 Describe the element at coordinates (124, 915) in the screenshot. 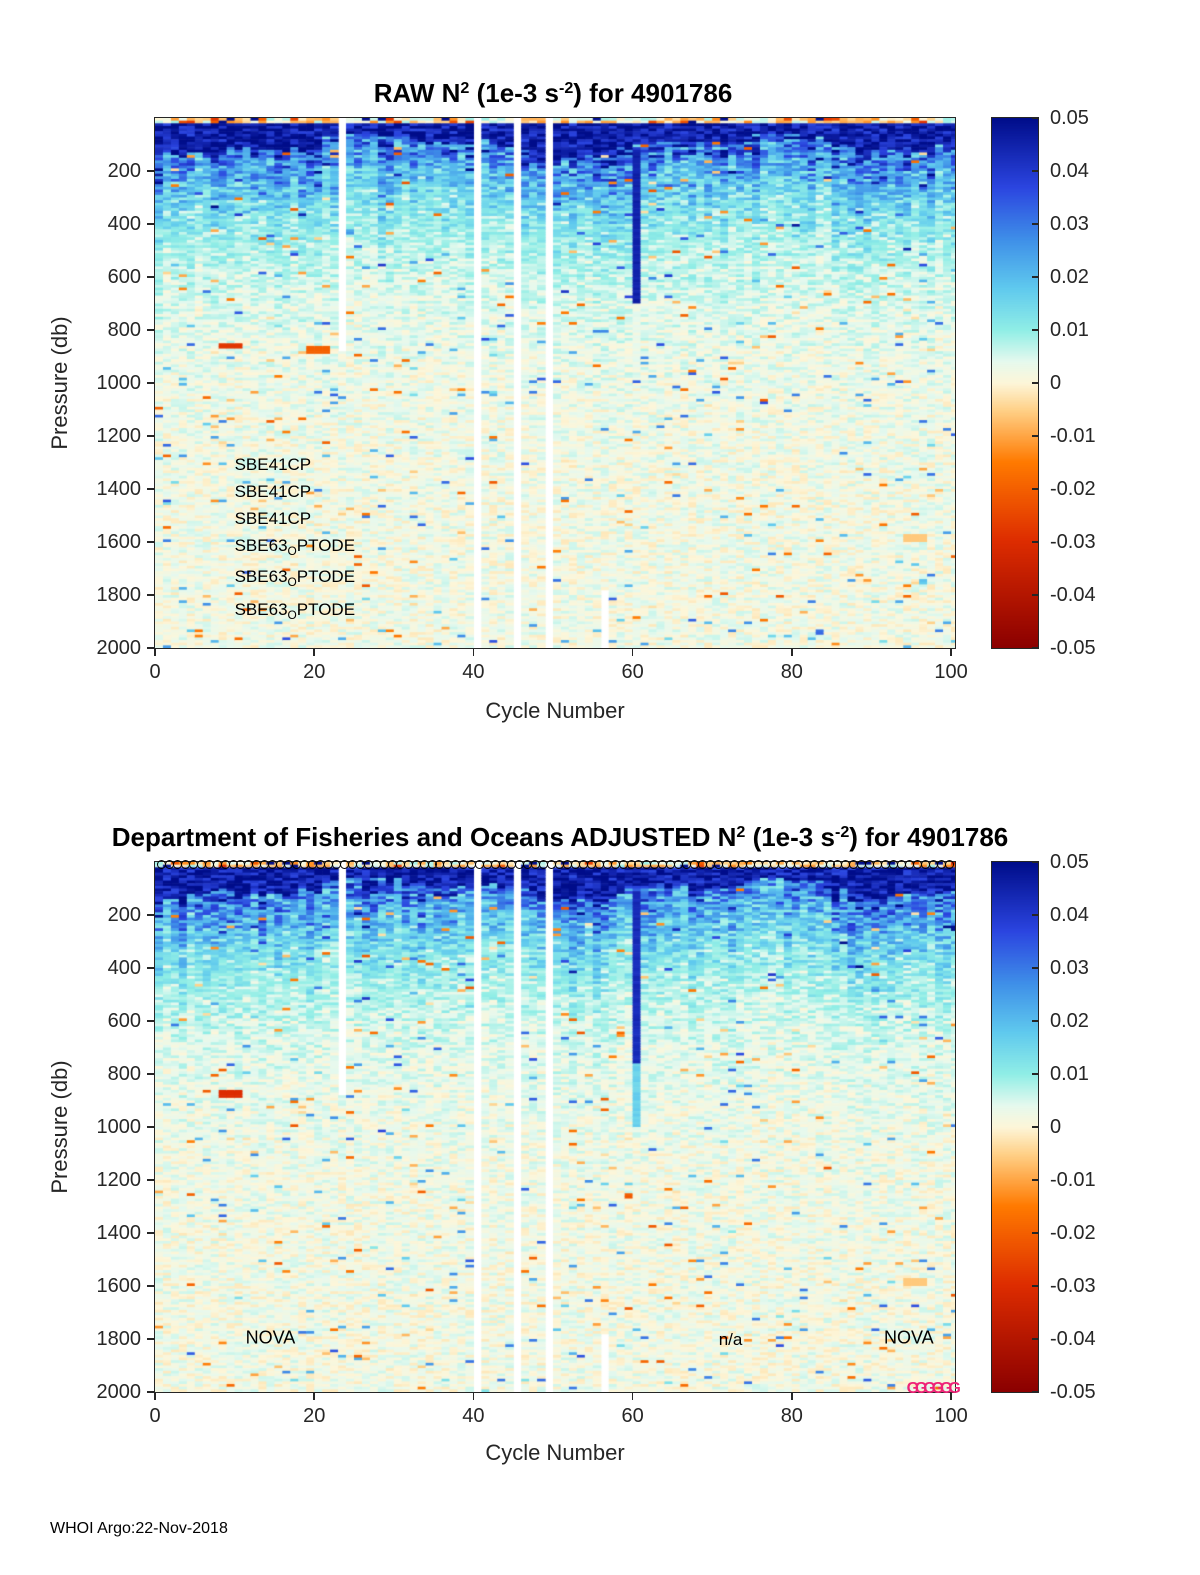

I see `y-tick-label: 200` at that location.